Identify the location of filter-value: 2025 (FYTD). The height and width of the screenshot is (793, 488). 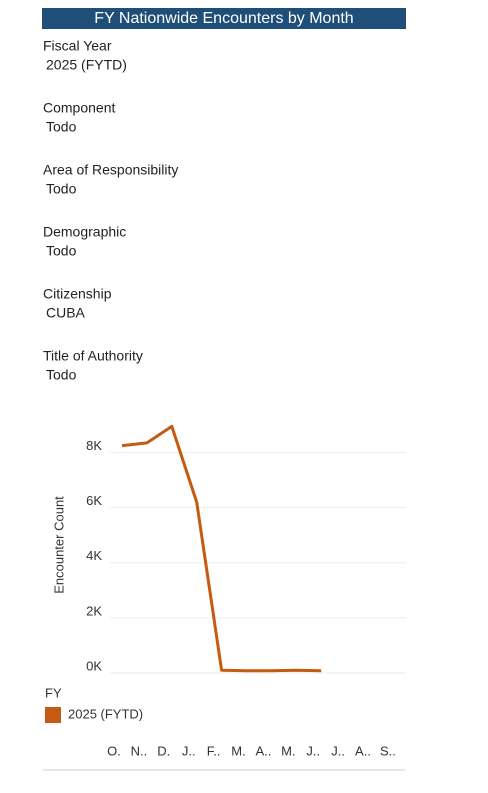
(86, 65).